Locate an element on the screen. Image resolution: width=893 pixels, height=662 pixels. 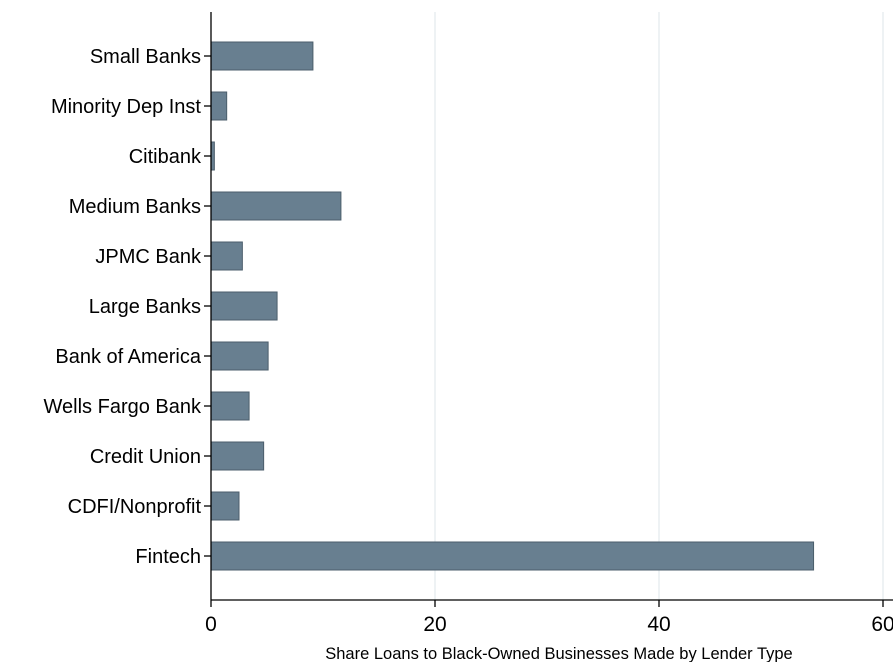
bar-small-banks is located at coordinates (262, 56).